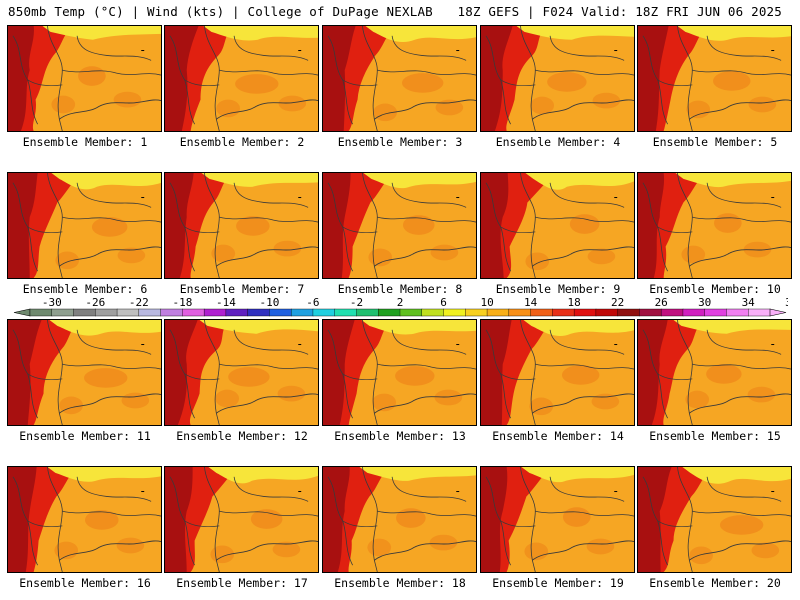  Describe the element at coordinates (573, 302) in the screenshot. I see `colorbar-tick-label: 18` at that location.